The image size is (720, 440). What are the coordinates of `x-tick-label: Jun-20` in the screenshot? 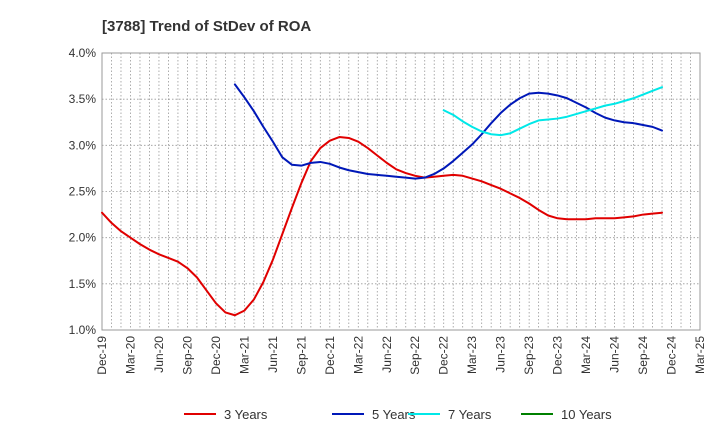 It's located at (159, 354).